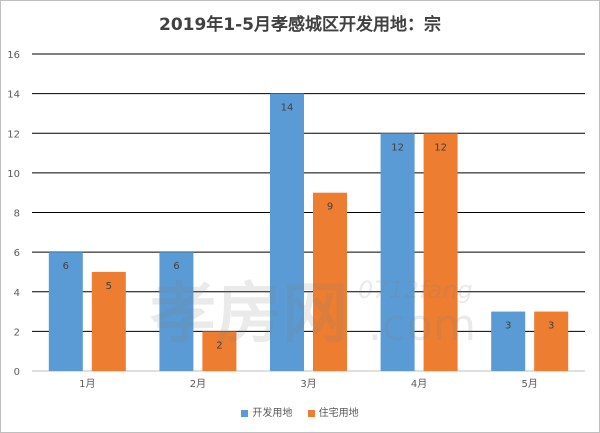  I want to click on data-label: 14, so click(287, 108).